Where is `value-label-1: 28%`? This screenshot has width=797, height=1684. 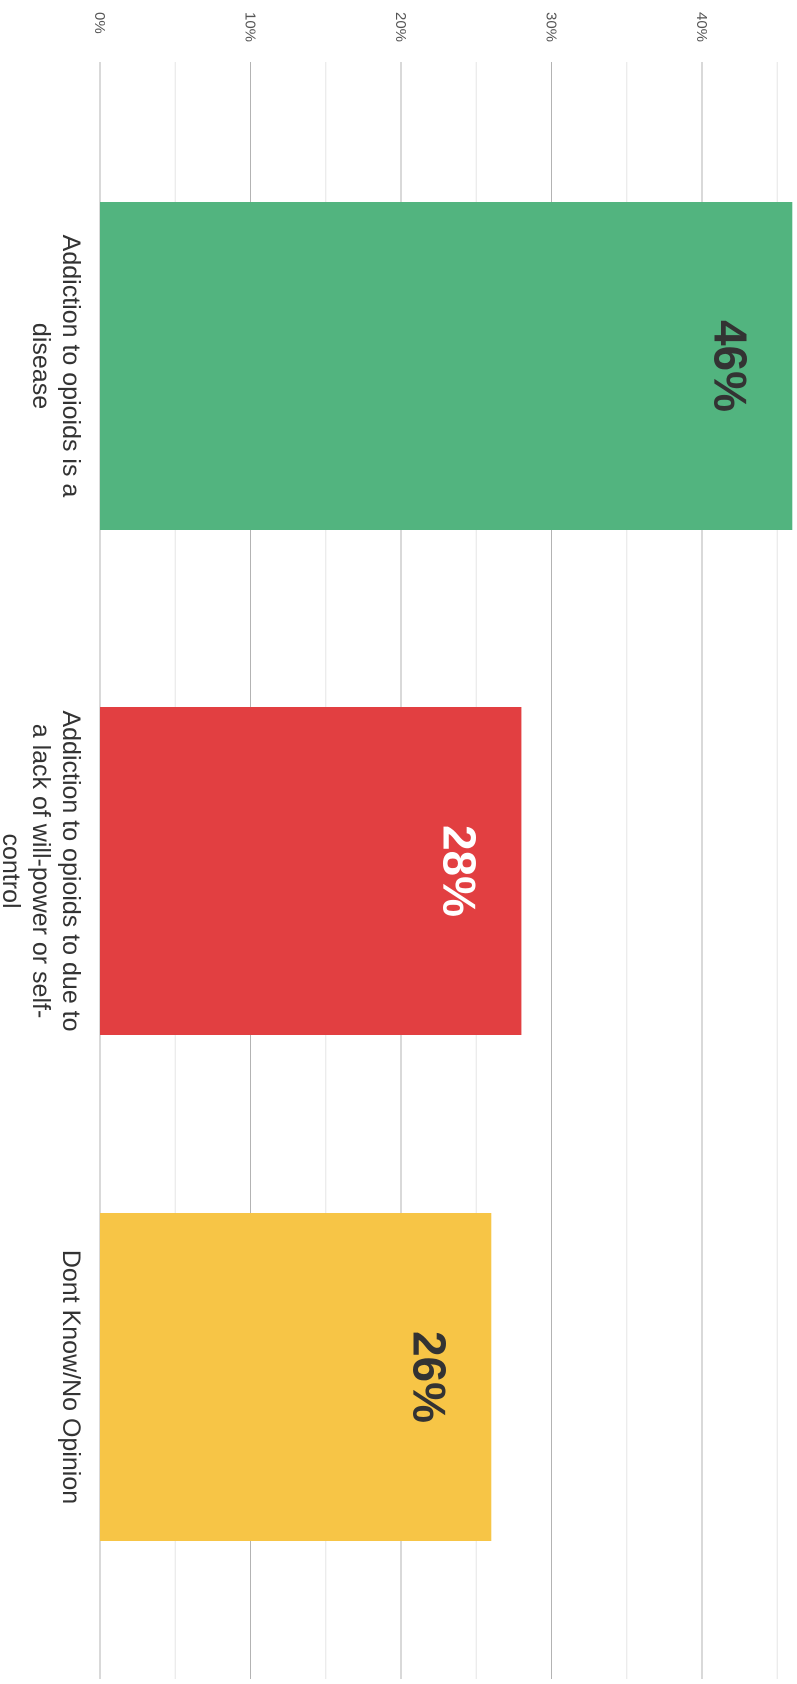
value-label-1: 28% is located at coordinates (459, 871).